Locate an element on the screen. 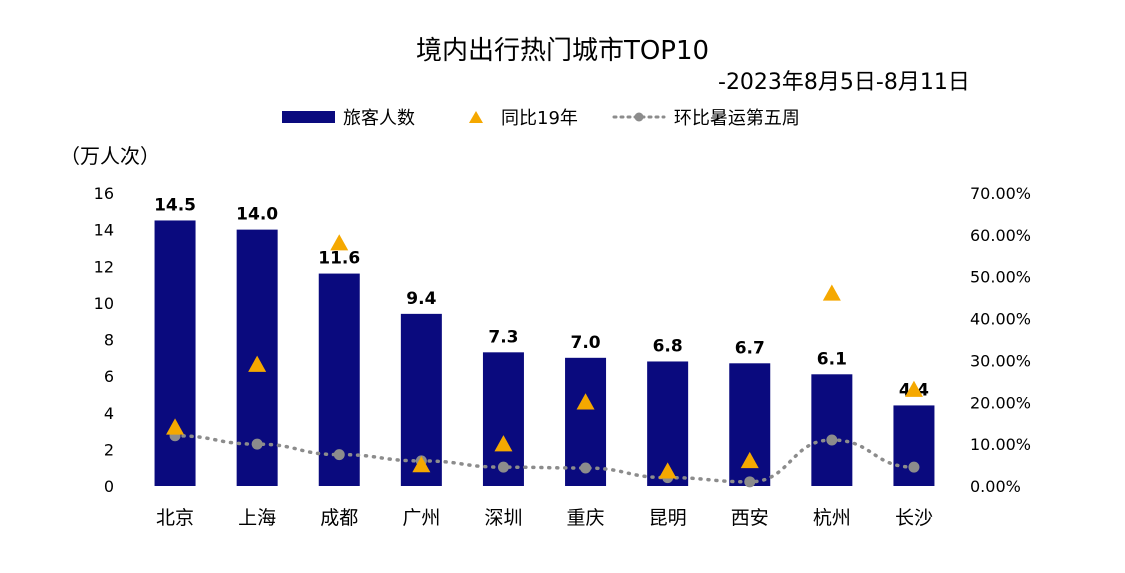 The width and height of the screenshot is (1125, 573). left-axis-unit: （万人次） is located at coordinates (110, 156).